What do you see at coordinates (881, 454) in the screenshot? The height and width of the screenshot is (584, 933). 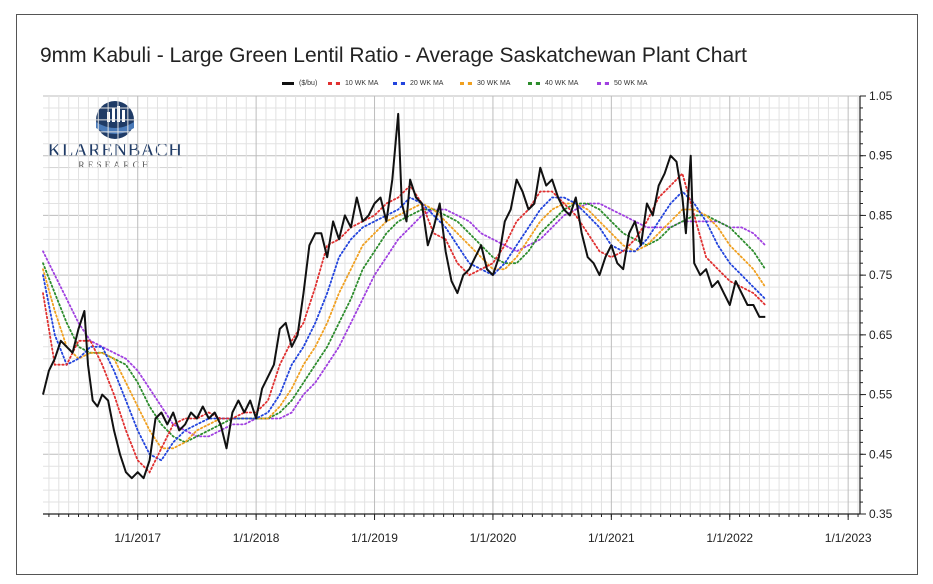 I see `y-tick-label: 0.45` at bounding box center [881, 454].